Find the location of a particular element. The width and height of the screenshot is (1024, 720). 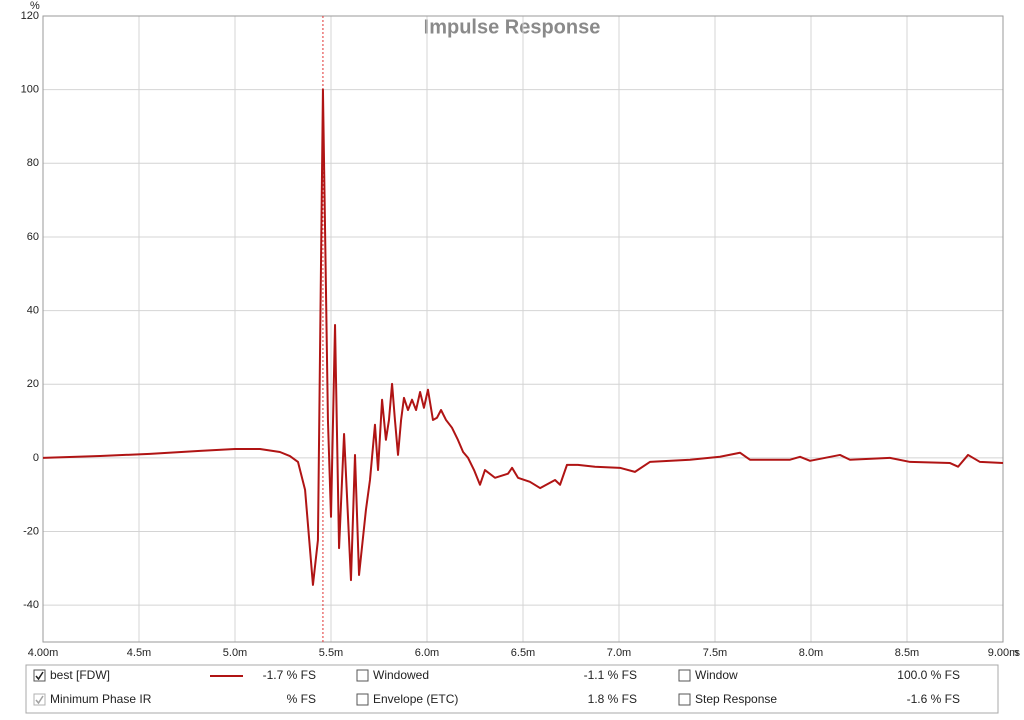

x-tick-label: 4.00m is located at coordinates (43, 653).